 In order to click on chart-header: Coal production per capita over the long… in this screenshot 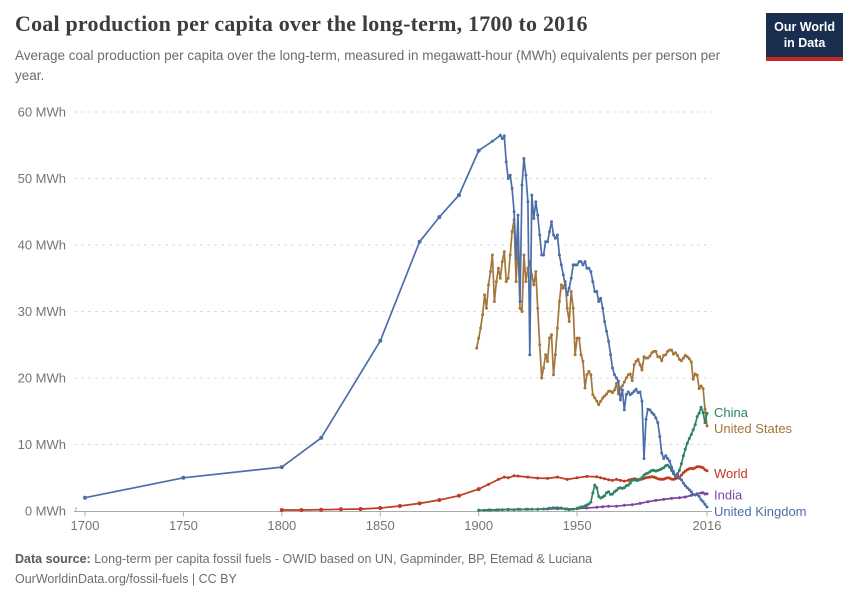, I will do `click(385, 49)`.